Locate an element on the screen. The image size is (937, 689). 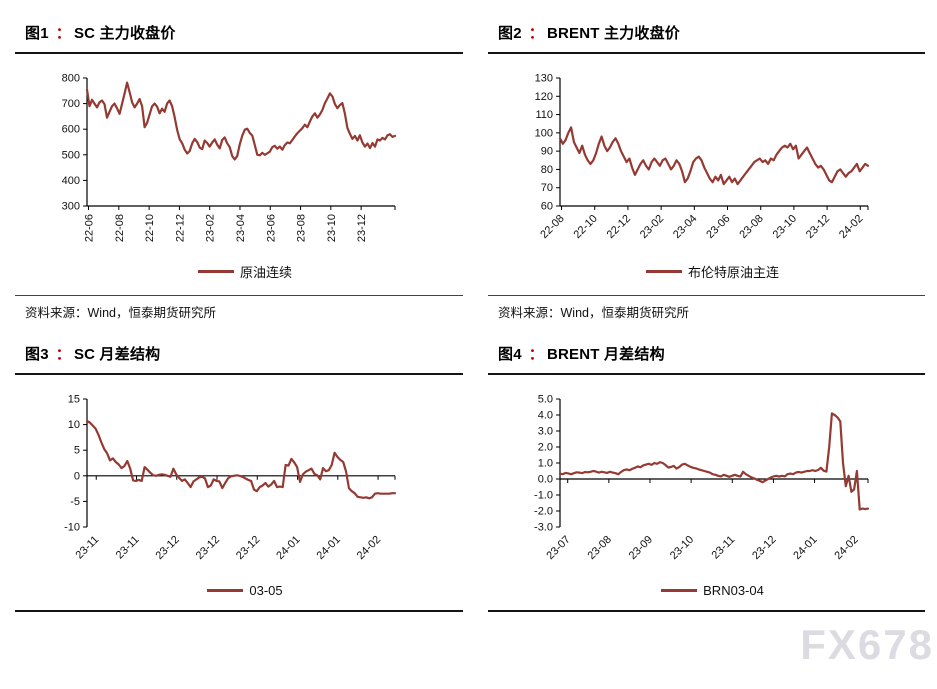
figure-4-name: BRENT 月差结构 is located at coordinates (605, 354).